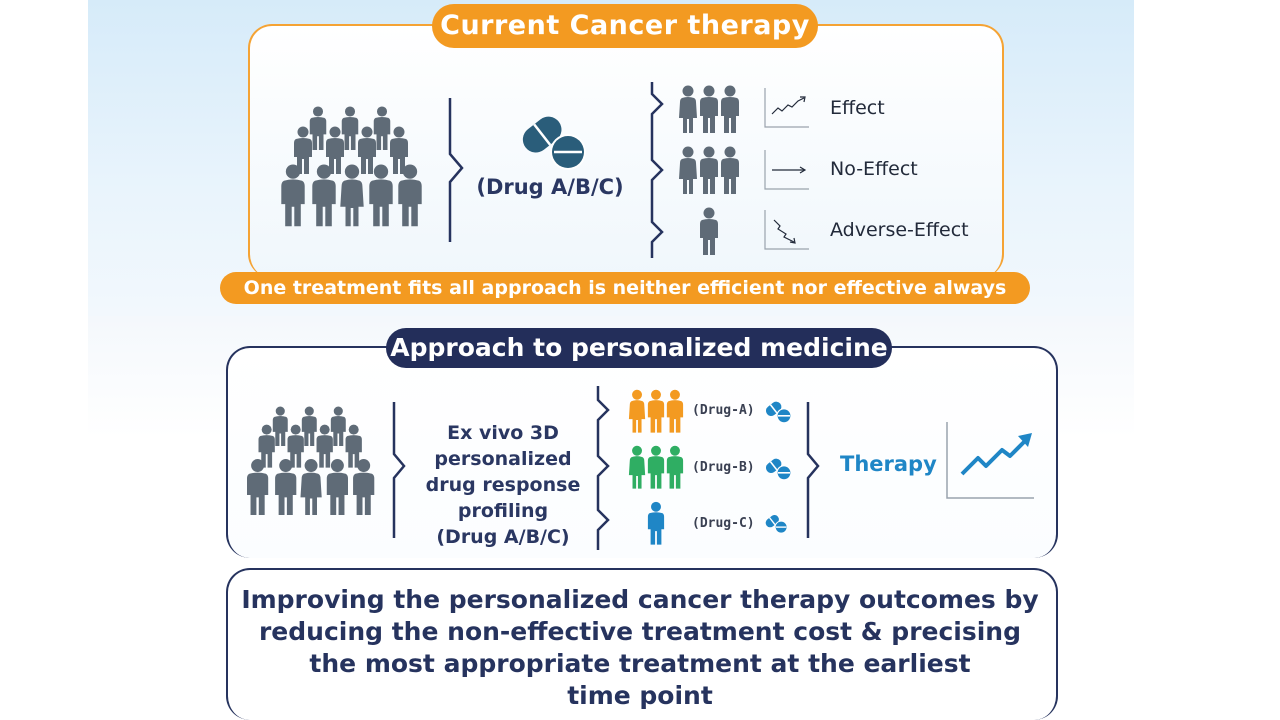 The height and width of the screenshot is (720, 1280). I want to click on effect-trend-icon, so click(786, 108).